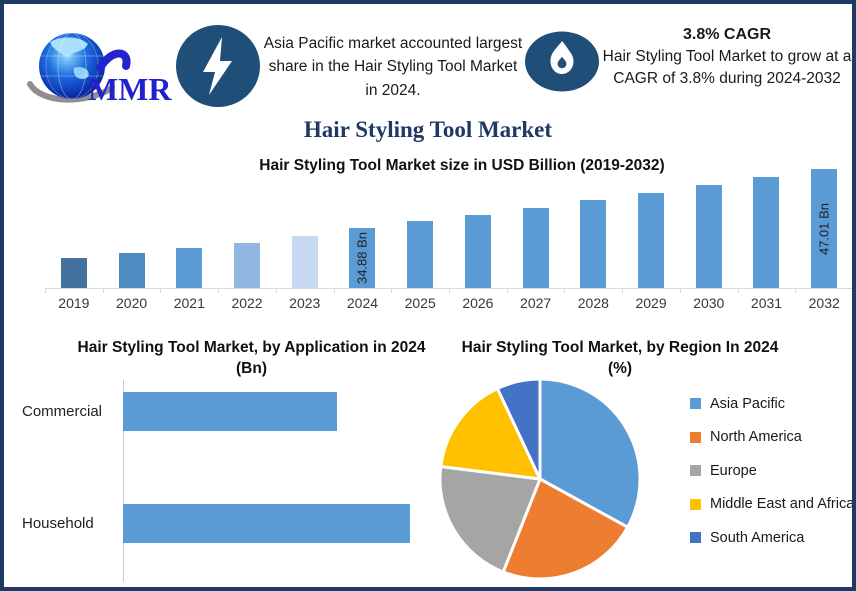 Image resolution: width=856 pixels, height=591 pixels. Describe the element at coordinates (420, 254) in the screenshot. I see `bar-2025` at that location.